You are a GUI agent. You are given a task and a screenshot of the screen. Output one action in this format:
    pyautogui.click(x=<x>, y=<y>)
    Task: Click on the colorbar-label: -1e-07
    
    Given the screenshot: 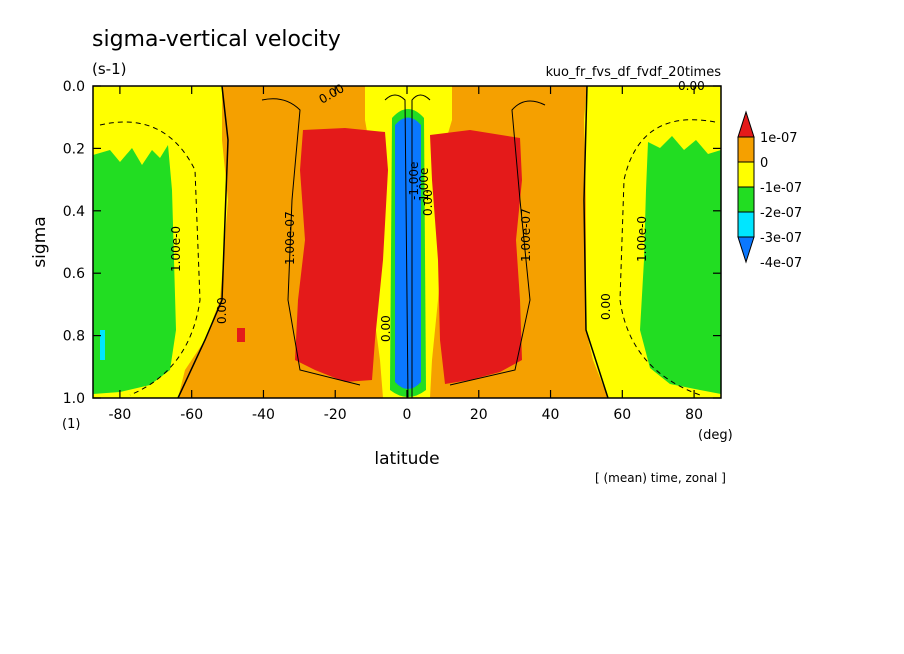 What is the action you would take?
    pyautogui.click(x=781, y=188)
    